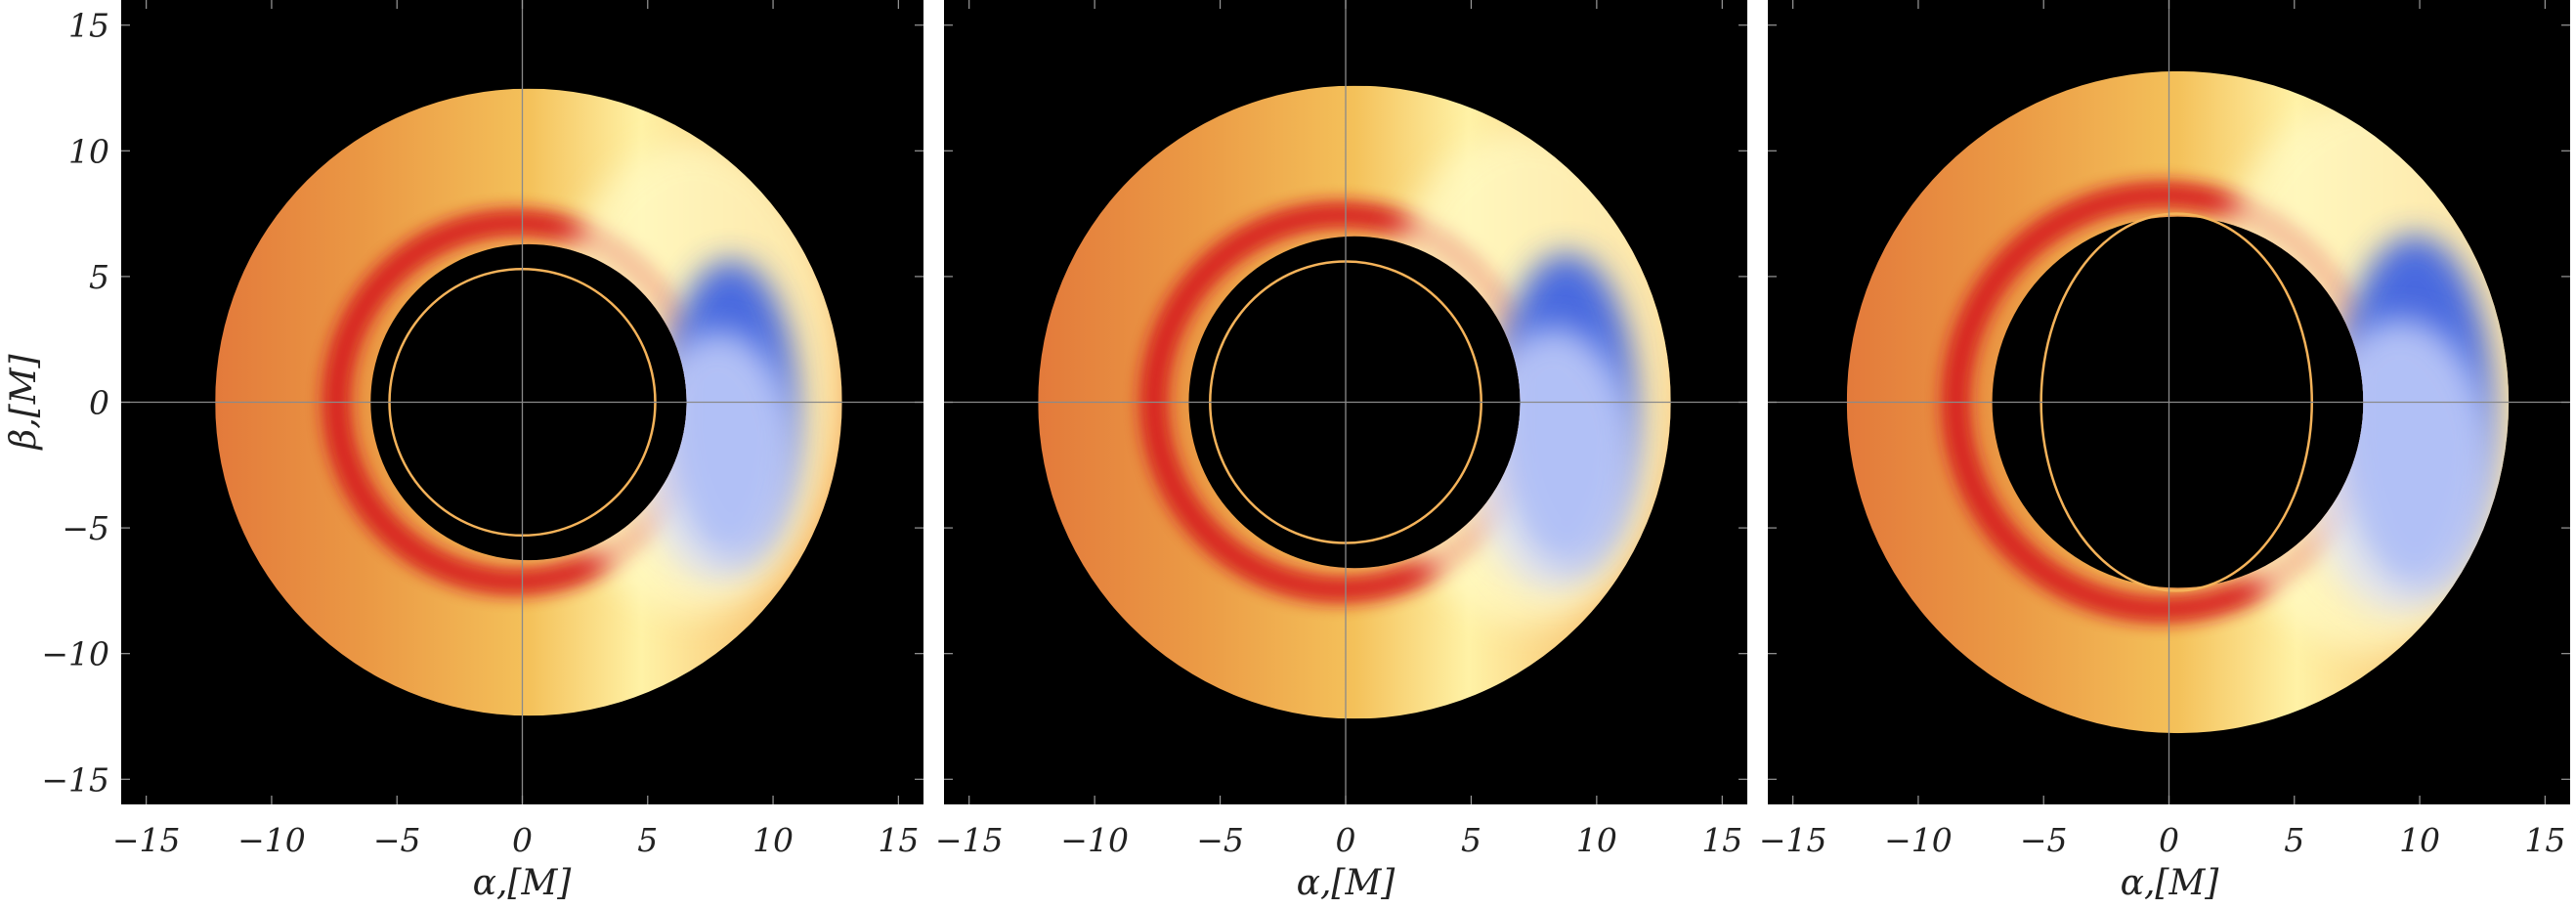 The height and width of the screenshot is (909, 2576). What do you see at coordinates (89, 26) in the screenshot?
I see `y-tick-label: 15` at bounding box center [89, 26].